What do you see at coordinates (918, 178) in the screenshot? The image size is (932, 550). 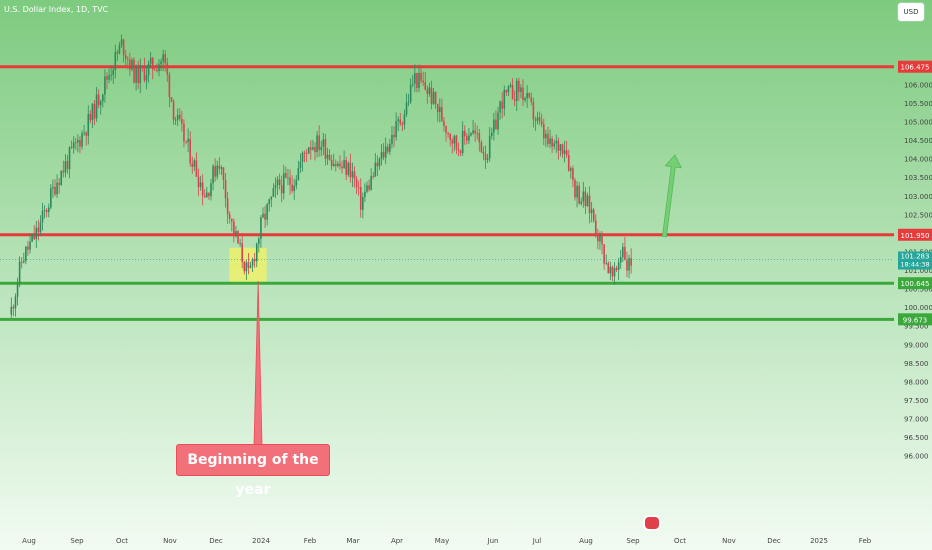 I see `y-axis-tick-label: 103.500` at bounding box center [918, 178].